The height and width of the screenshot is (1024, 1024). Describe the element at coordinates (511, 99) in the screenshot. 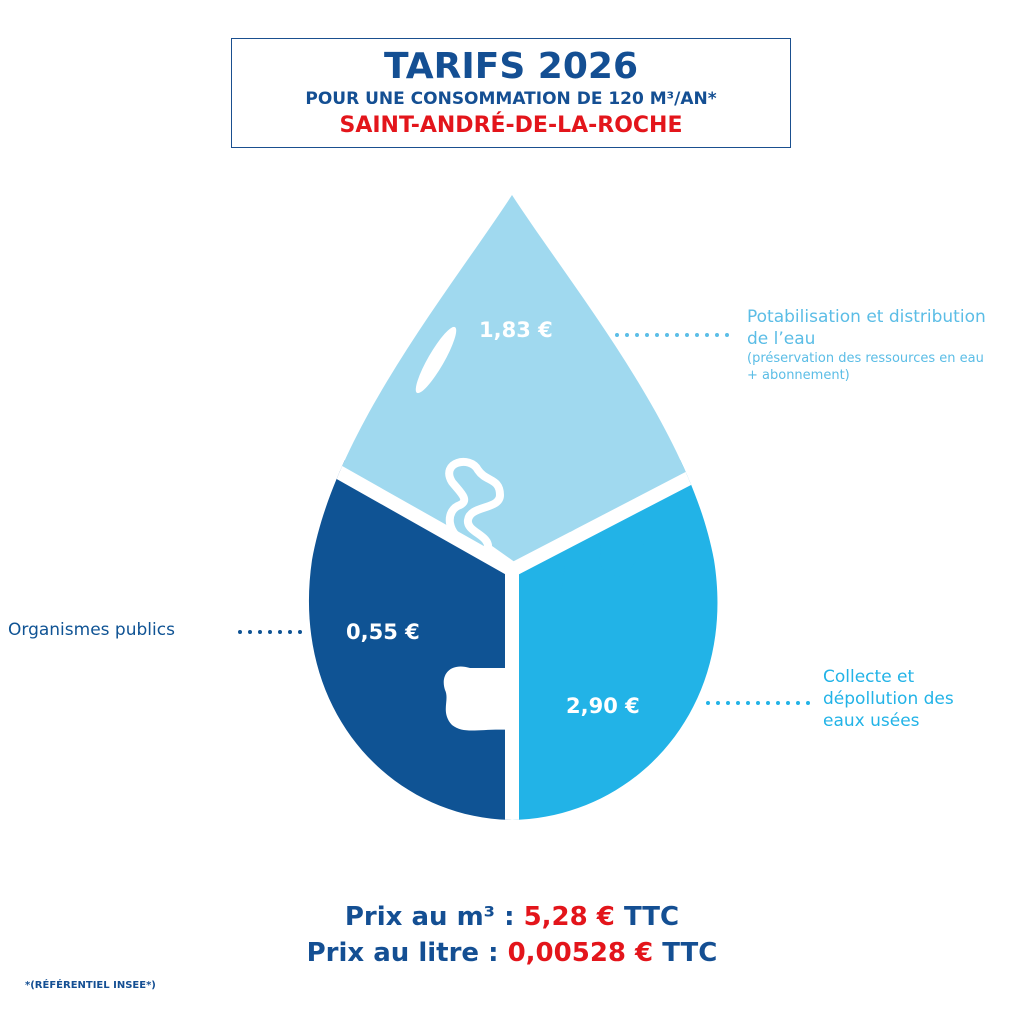

I see `subtitle: POUR UNE CONSOMMATION DE 120 M³/AN*` at that location.